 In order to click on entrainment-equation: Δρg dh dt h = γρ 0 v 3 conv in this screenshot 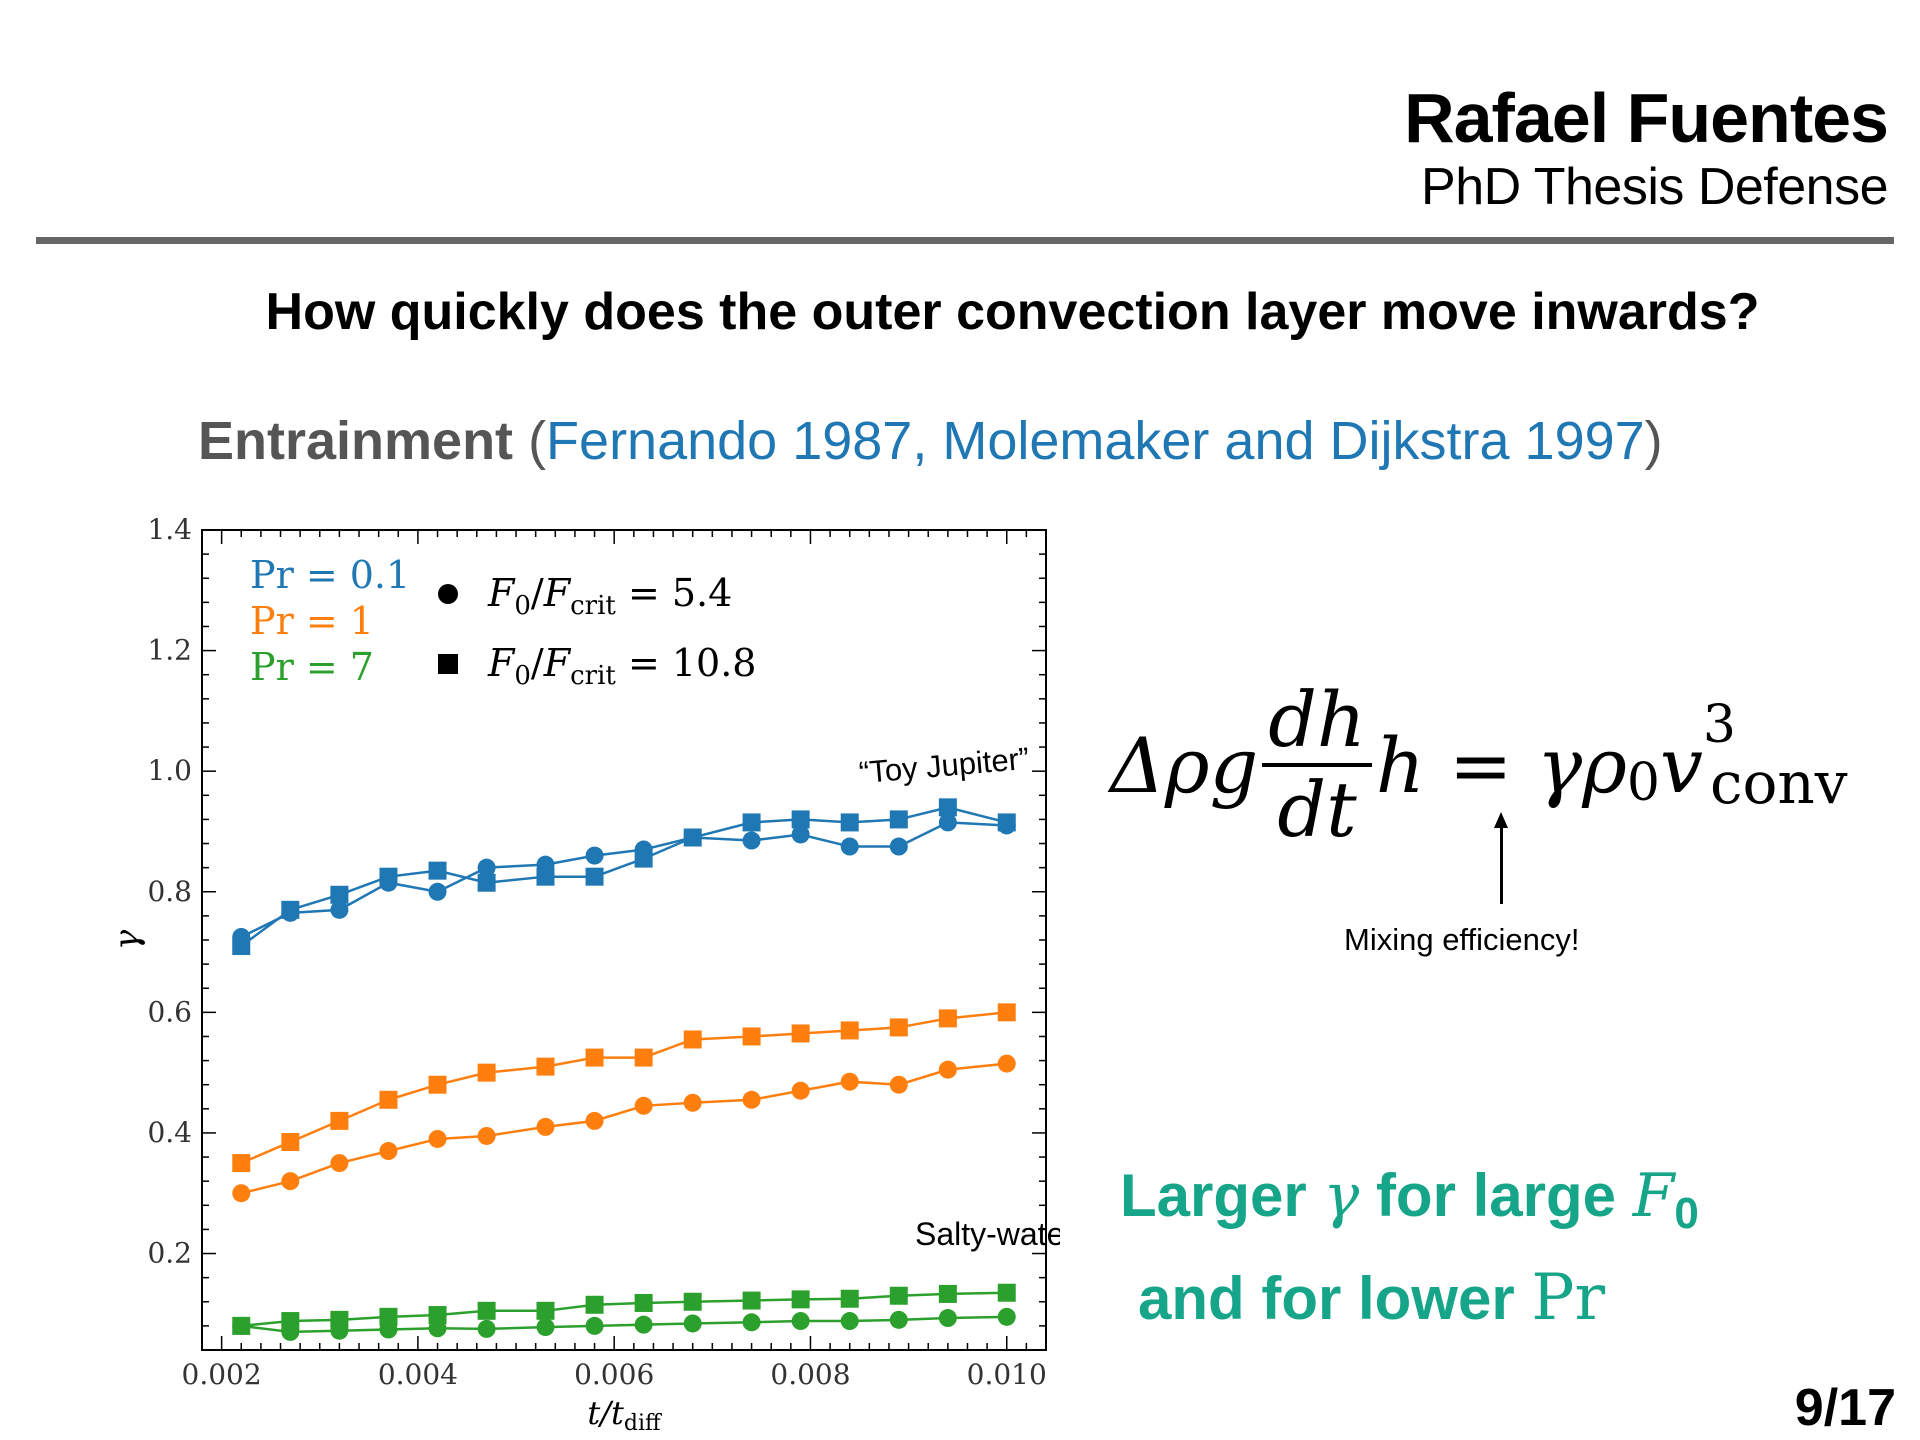, I will do `click(1479, 765)`.